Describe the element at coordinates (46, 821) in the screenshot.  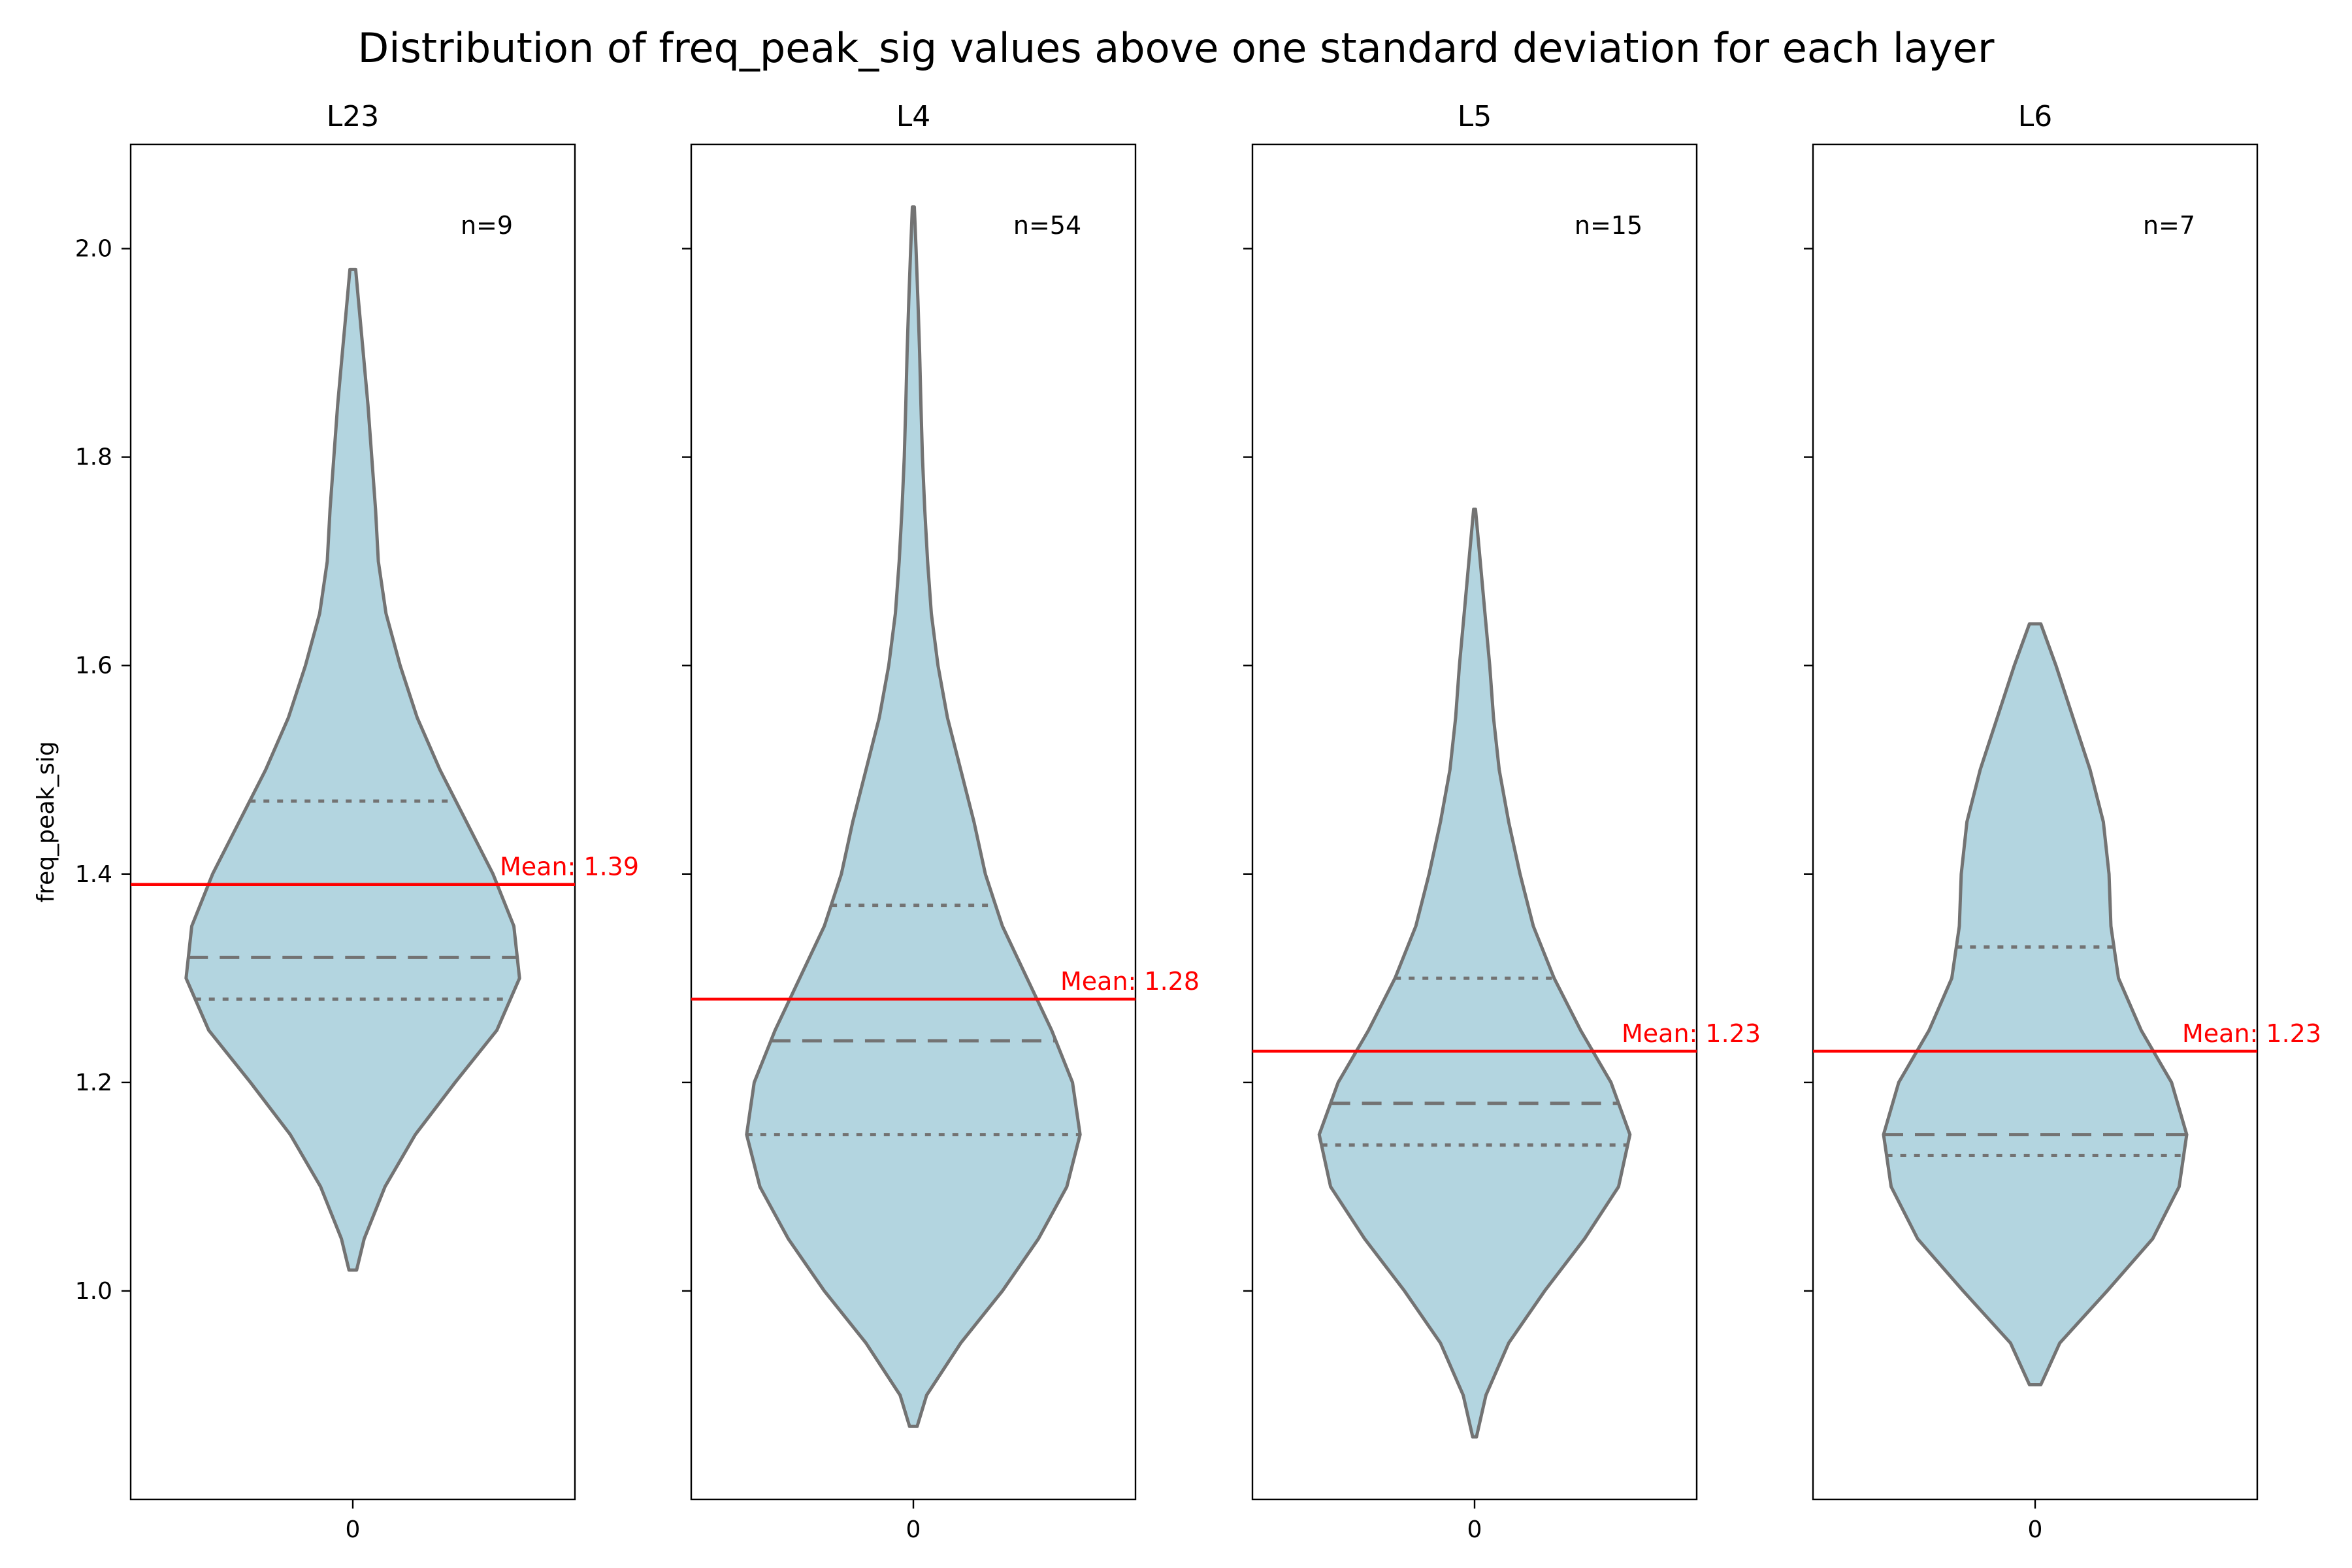
I see `y-axis-label: freq_peak_sig` at that location.